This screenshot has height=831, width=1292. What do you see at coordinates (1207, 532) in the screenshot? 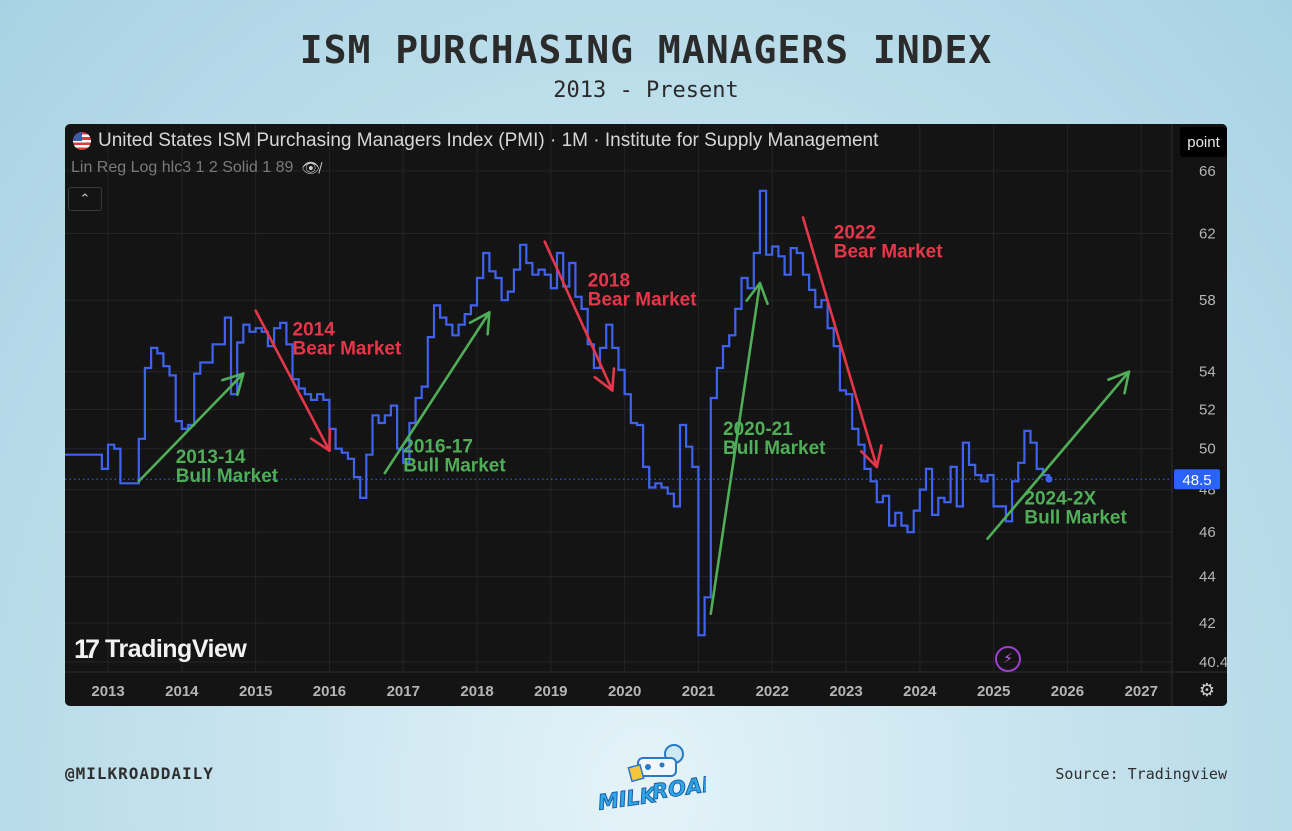
I see `y-tick-label: 46` at bounding box center [1207, 532].